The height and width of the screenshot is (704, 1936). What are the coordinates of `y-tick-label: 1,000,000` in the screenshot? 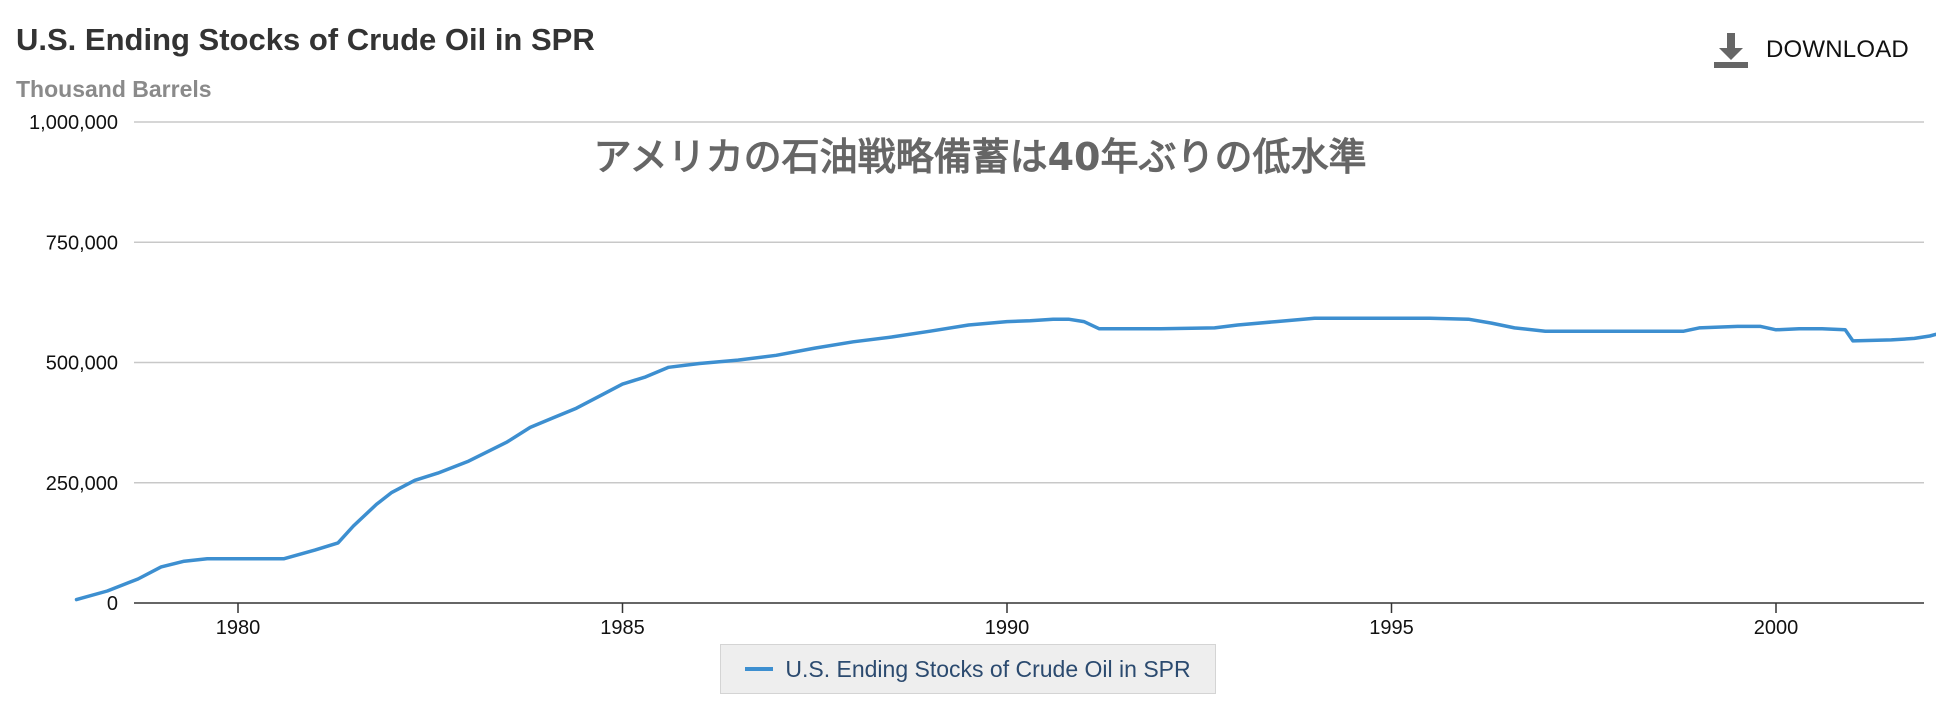 It's located at (73, 123).